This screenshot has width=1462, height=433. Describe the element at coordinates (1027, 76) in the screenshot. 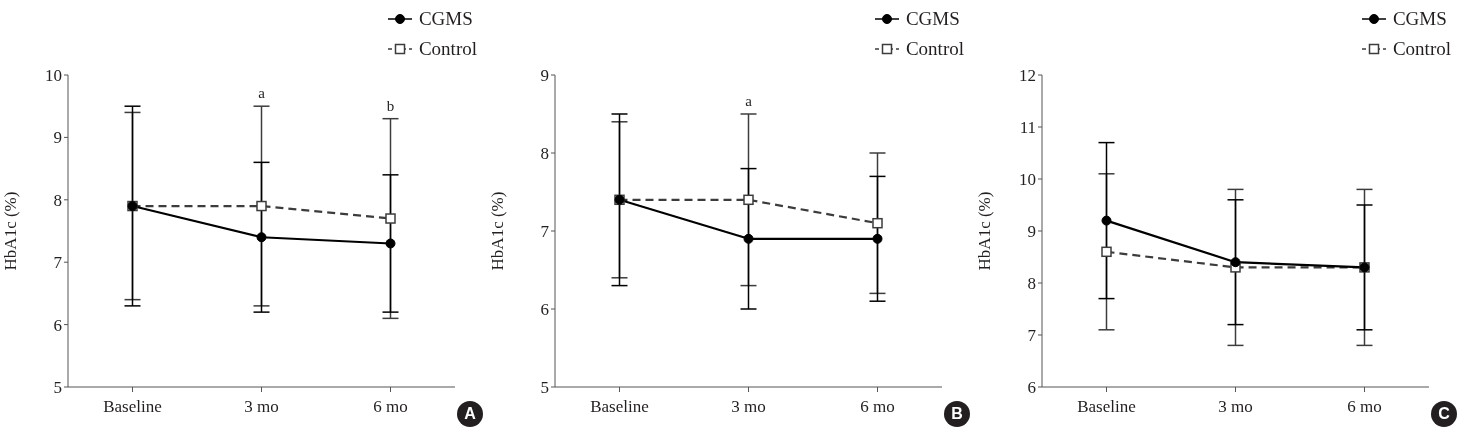

I see `y-tick-label: 12` at that location.